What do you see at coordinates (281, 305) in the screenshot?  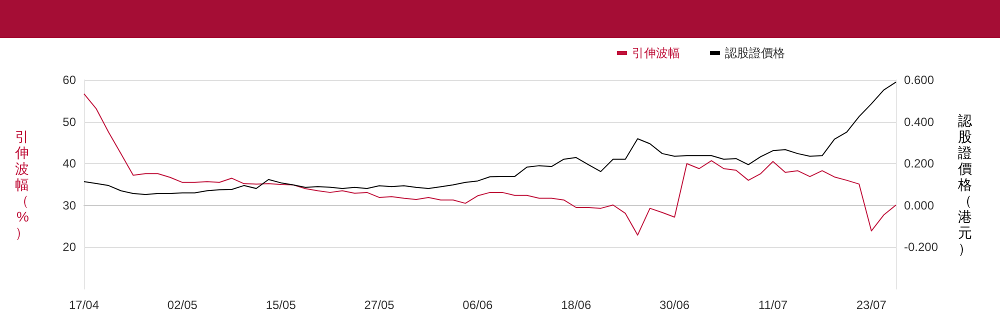 I see `x-tick-label: 15/05` at bounding box center [281, 305].